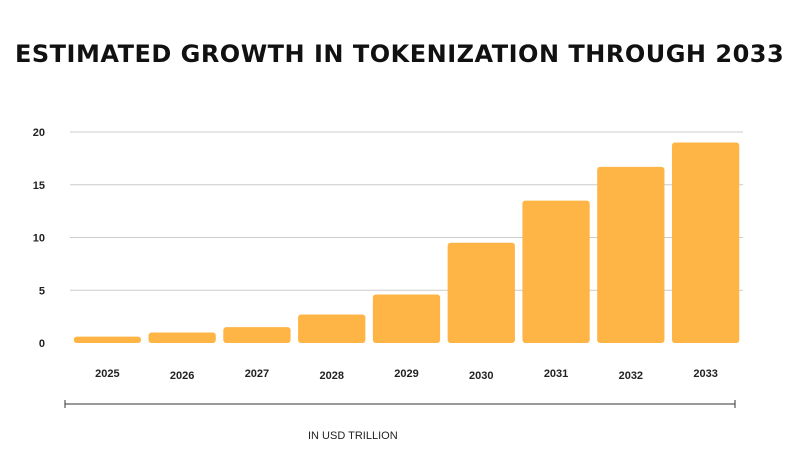 This screenshot has width=804, height=462. I want to click on x-tick-labels: 2025 2026 2027 2028 2029 2030 2031 2032 2033, so click(406, 375).